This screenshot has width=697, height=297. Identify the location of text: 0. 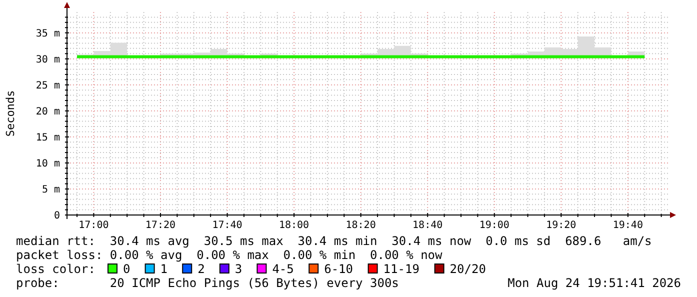
(126, 269).